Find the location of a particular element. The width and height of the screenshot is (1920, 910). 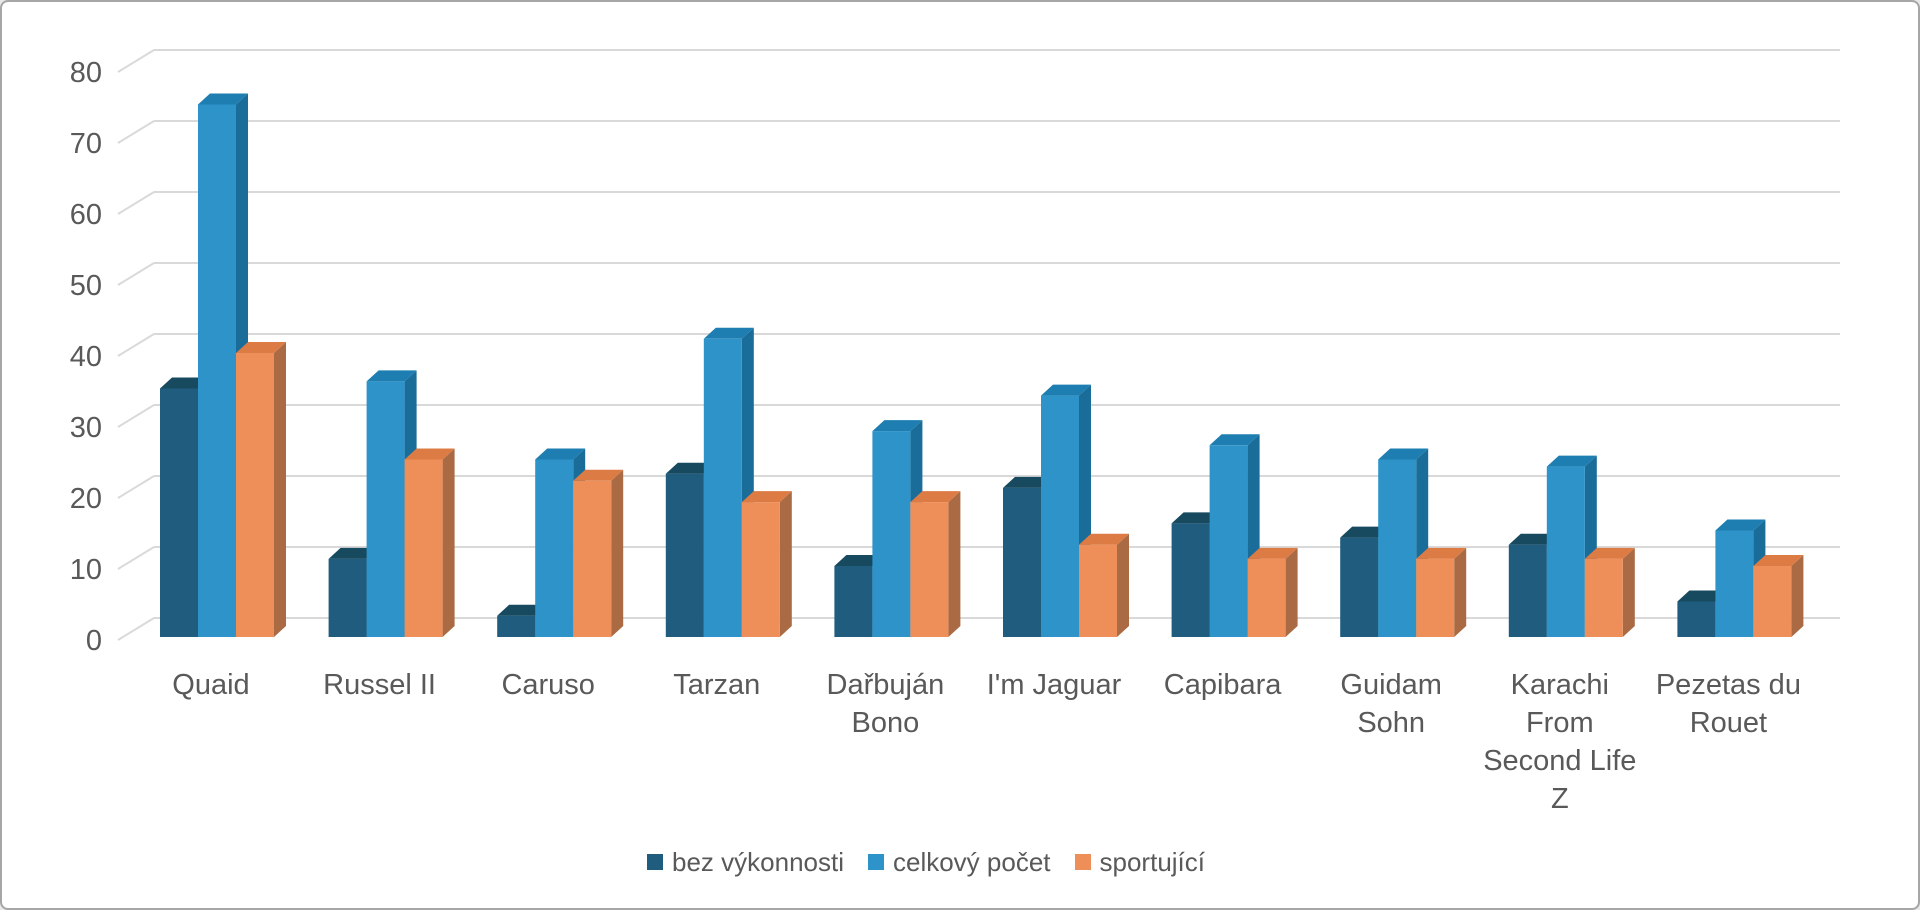

bar-sportuj-c-pezetas-du-rouet is located at coordinates (1778, 596).